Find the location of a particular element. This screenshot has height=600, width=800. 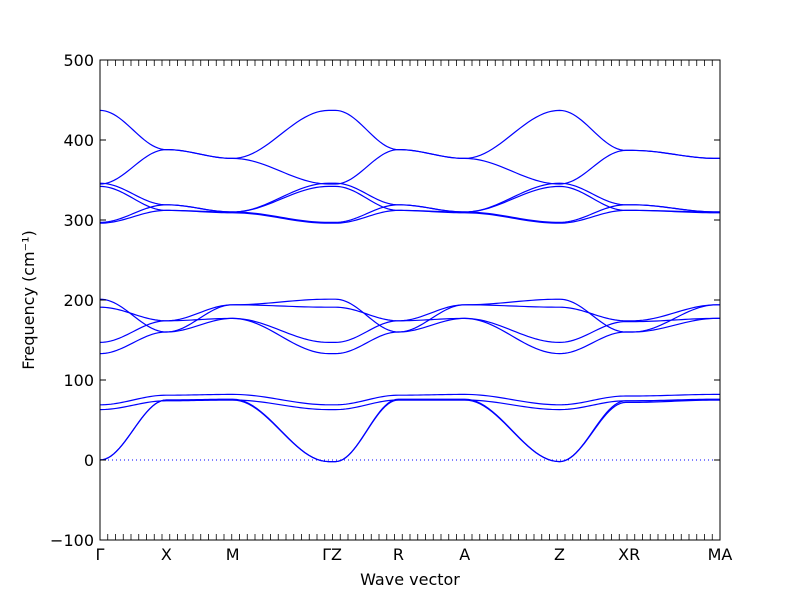

x-tick-label: MA is located at coordinates (720, 554).